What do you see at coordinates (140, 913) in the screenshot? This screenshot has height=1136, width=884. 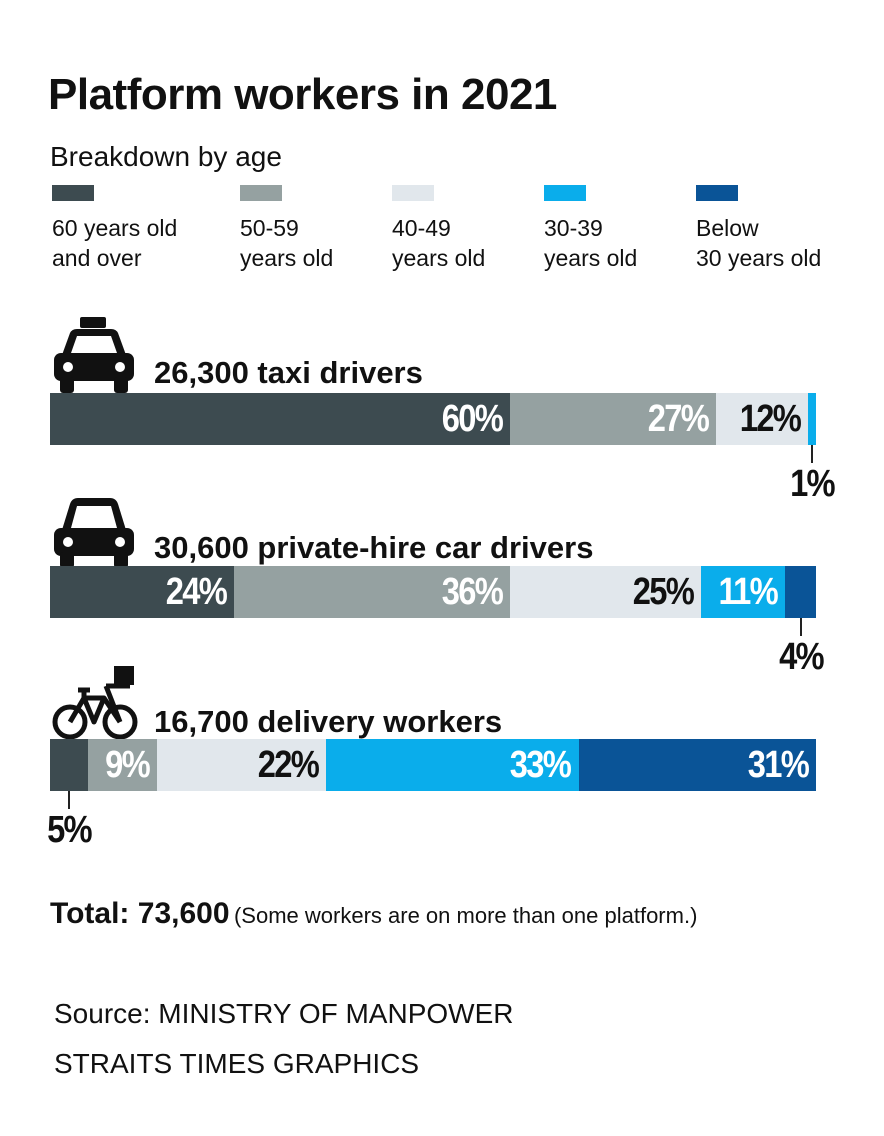 I see `total-label: Total: 73,600` at bounding box center [140, 913].